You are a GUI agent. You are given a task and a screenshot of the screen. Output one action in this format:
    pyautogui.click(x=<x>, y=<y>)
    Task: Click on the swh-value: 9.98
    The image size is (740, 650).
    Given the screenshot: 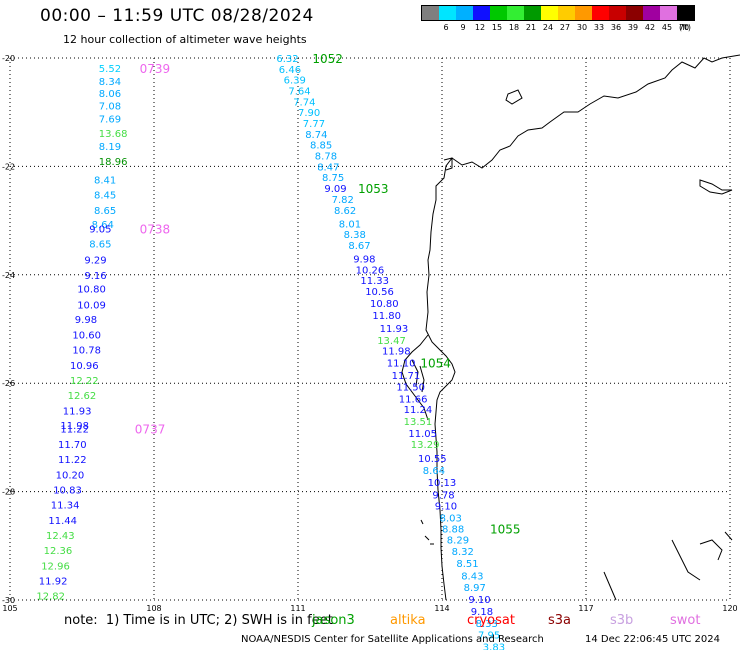 What is the action you would take?
    pyautogui.click(x=86, y=320)
    